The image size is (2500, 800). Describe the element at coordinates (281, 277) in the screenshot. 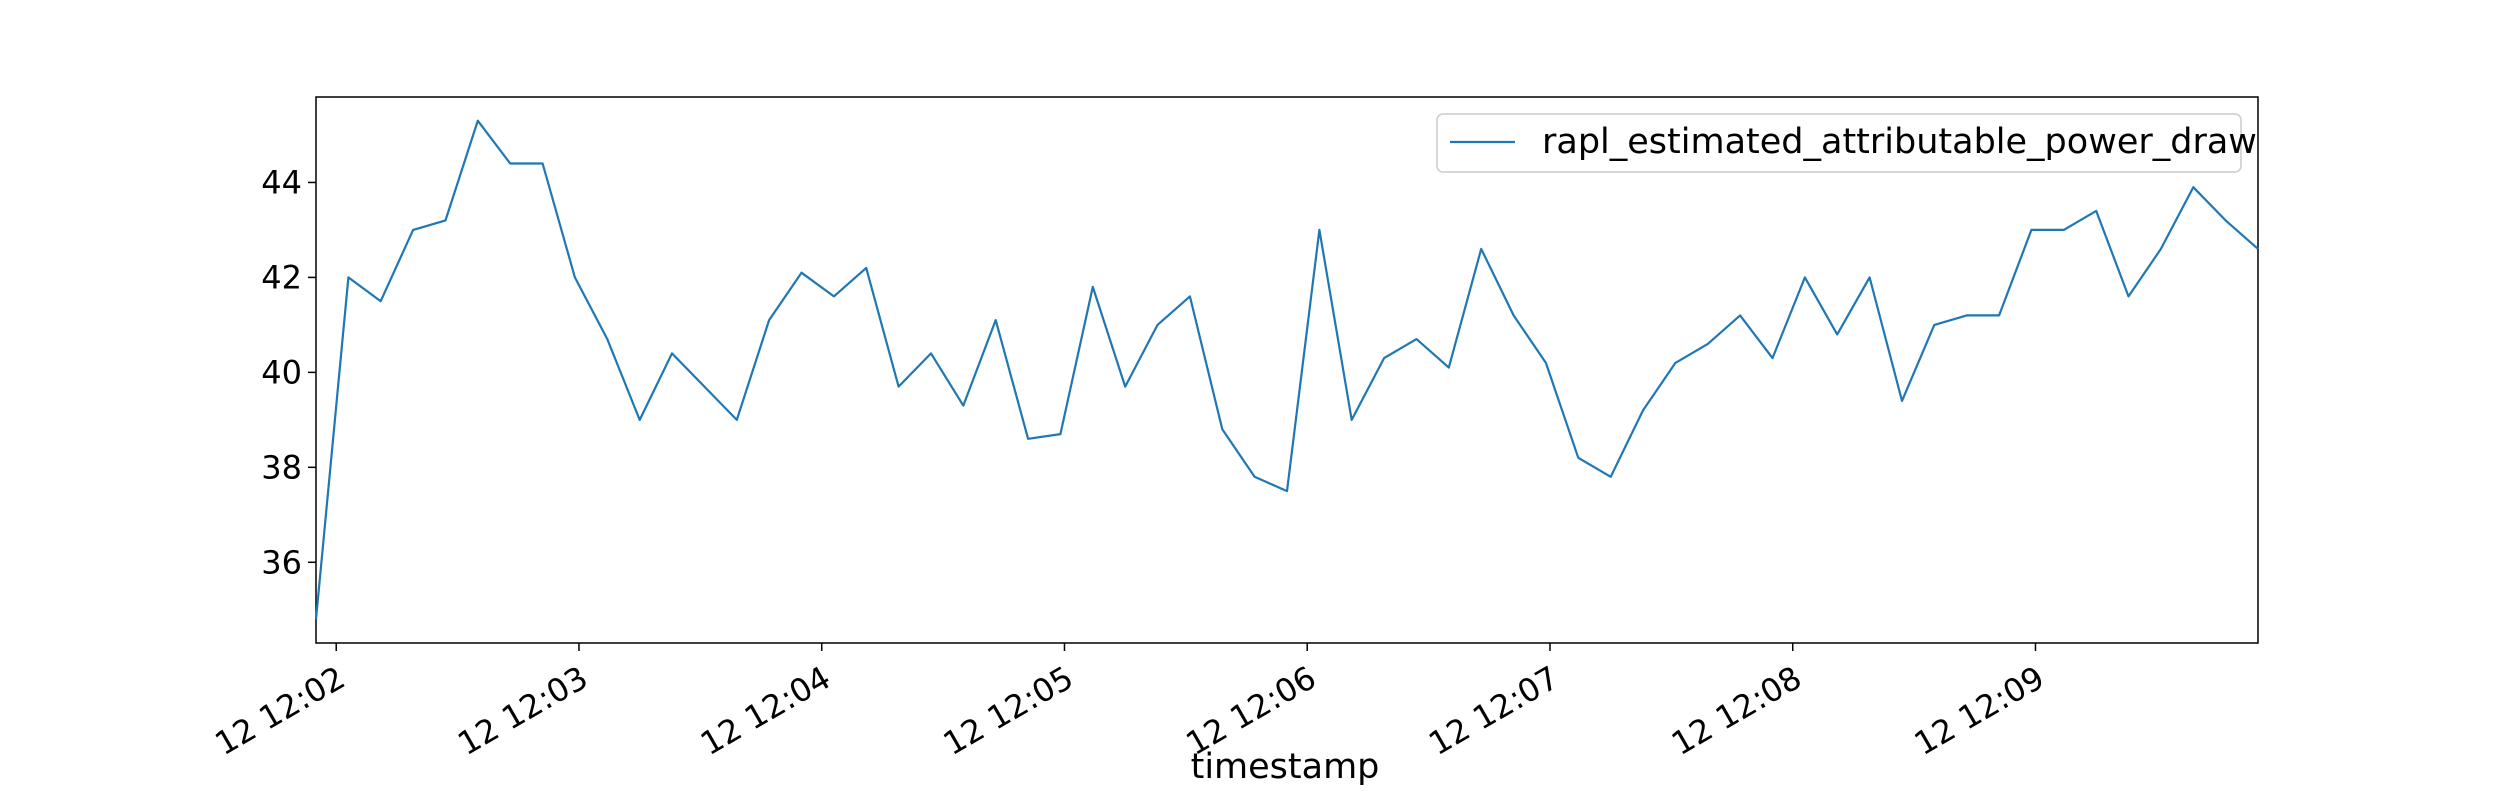

I see `y-tick-label: 42` at that location.